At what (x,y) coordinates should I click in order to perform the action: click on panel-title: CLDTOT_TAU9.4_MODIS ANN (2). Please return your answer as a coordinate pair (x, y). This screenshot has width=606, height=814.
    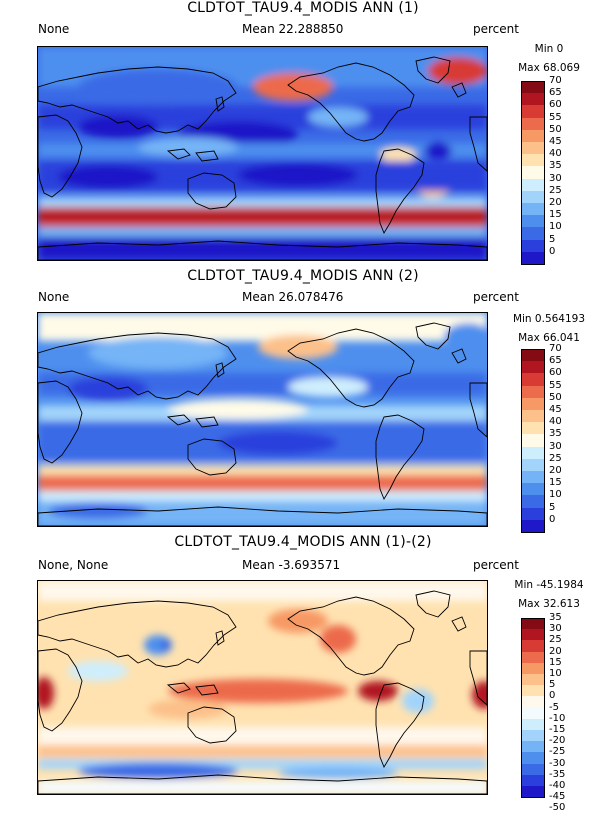
    Looking at the image, I should click on (303, 276).